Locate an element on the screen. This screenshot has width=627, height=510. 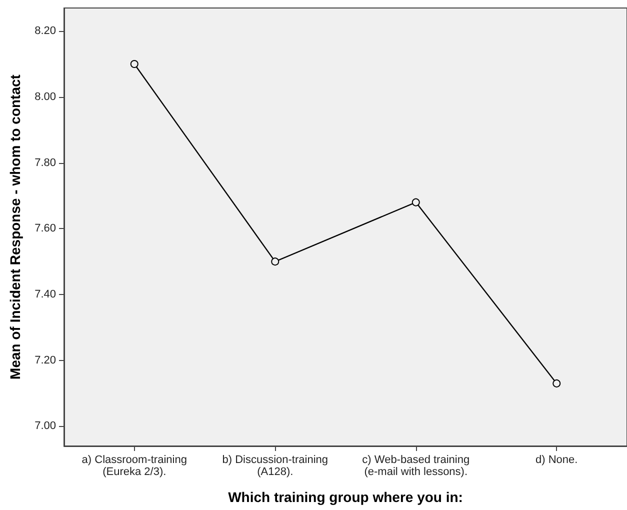
y-tick-label: 7.40 is located at coordinates (45, 294).